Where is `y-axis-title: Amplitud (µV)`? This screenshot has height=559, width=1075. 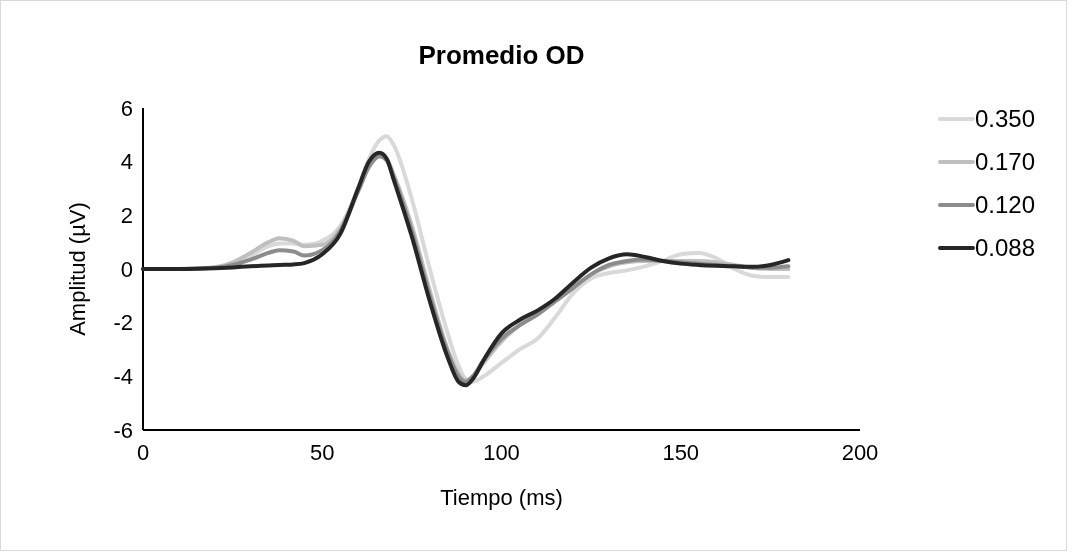 y-axis-title: Amplitud (µV) is located at coordinates (77, 269).